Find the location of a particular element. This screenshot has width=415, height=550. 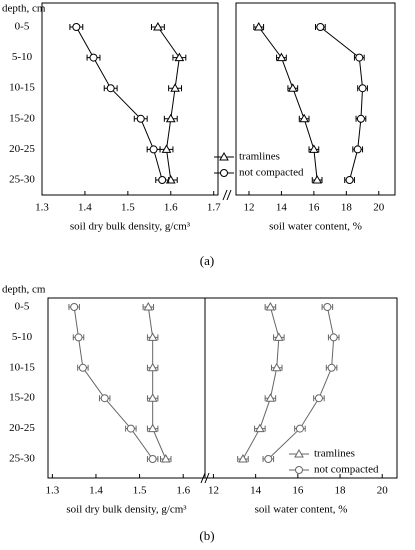

caption: (a) is located at coordinates (207, 260).